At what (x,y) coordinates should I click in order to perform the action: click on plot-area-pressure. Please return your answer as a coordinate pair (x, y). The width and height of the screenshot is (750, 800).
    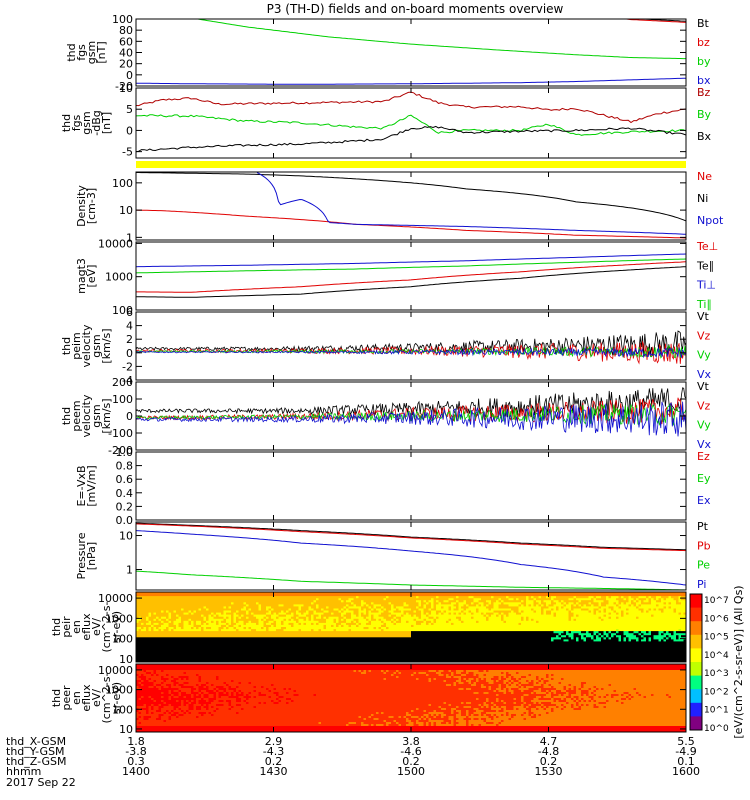
    Looking at the image, I should click on (411, 556).